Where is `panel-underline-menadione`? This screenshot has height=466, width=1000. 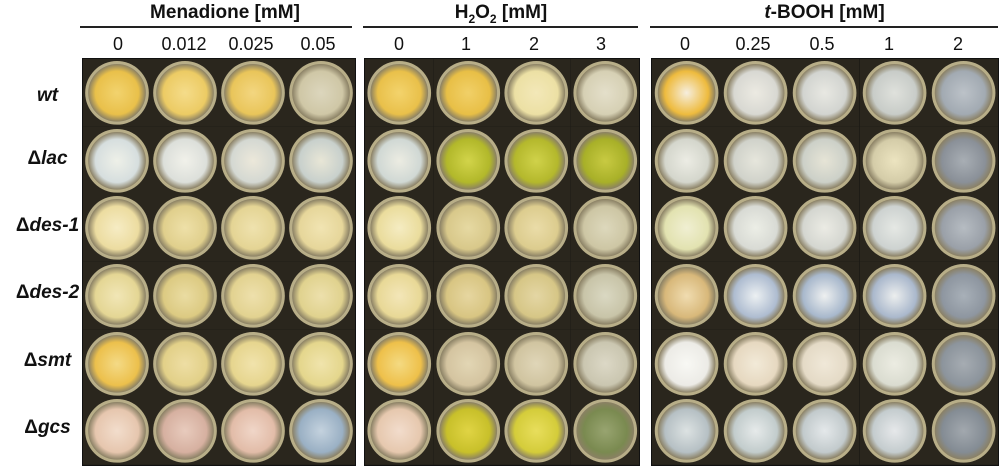 panel-underline-menadione is located at coordinates (216, 27).